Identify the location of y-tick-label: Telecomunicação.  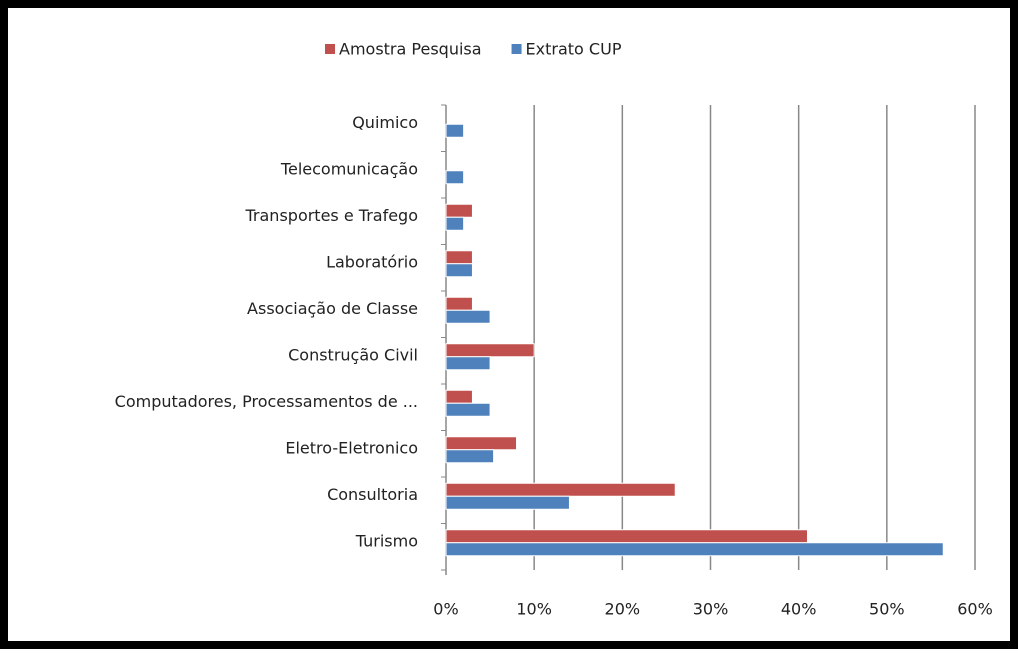
(349, 168).